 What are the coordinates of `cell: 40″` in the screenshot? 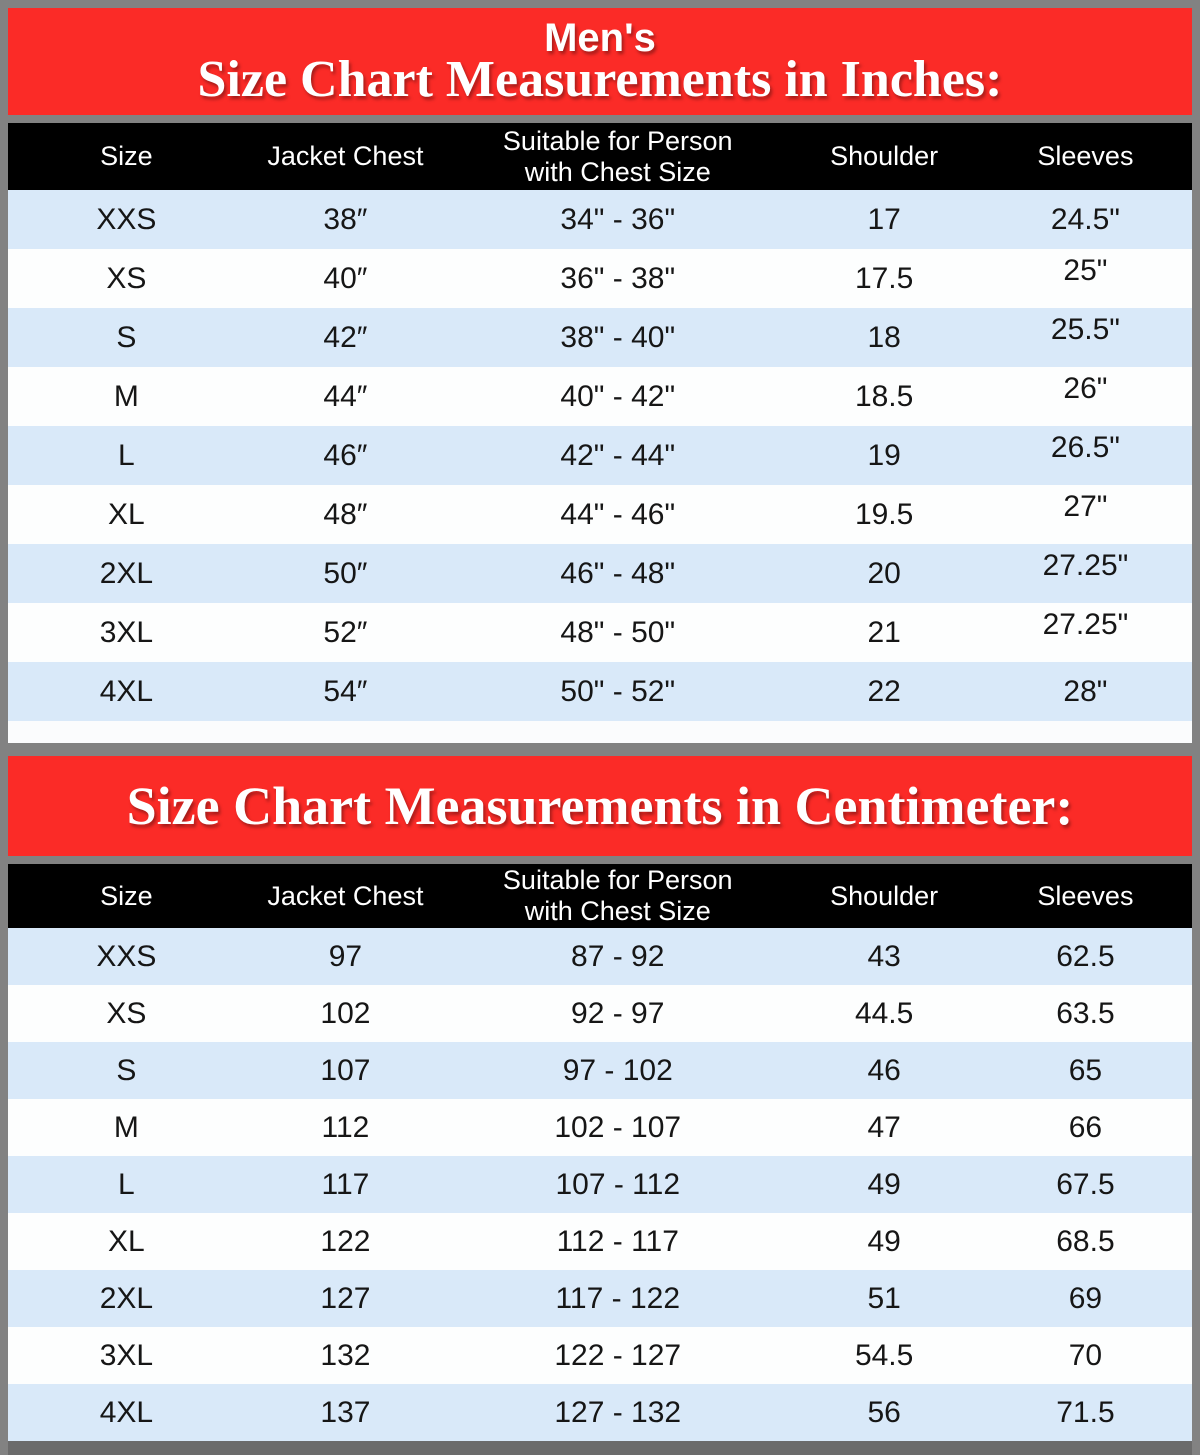 It's located at (345, 278).